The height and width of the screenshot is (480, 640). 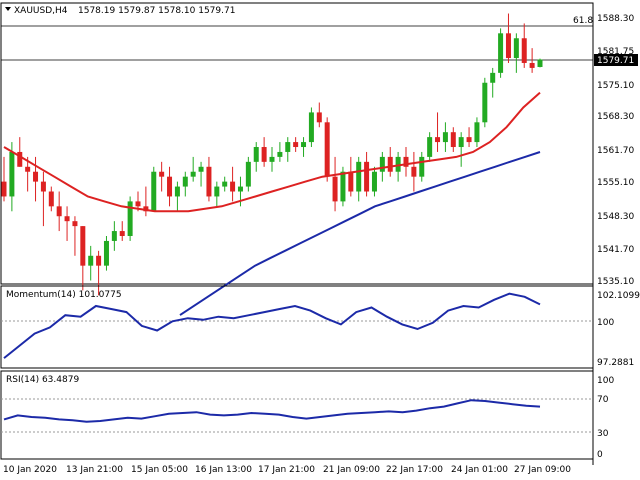 I want to click on momentum-label: Momentum(14) 101.0775, so click(x=64, y=295).